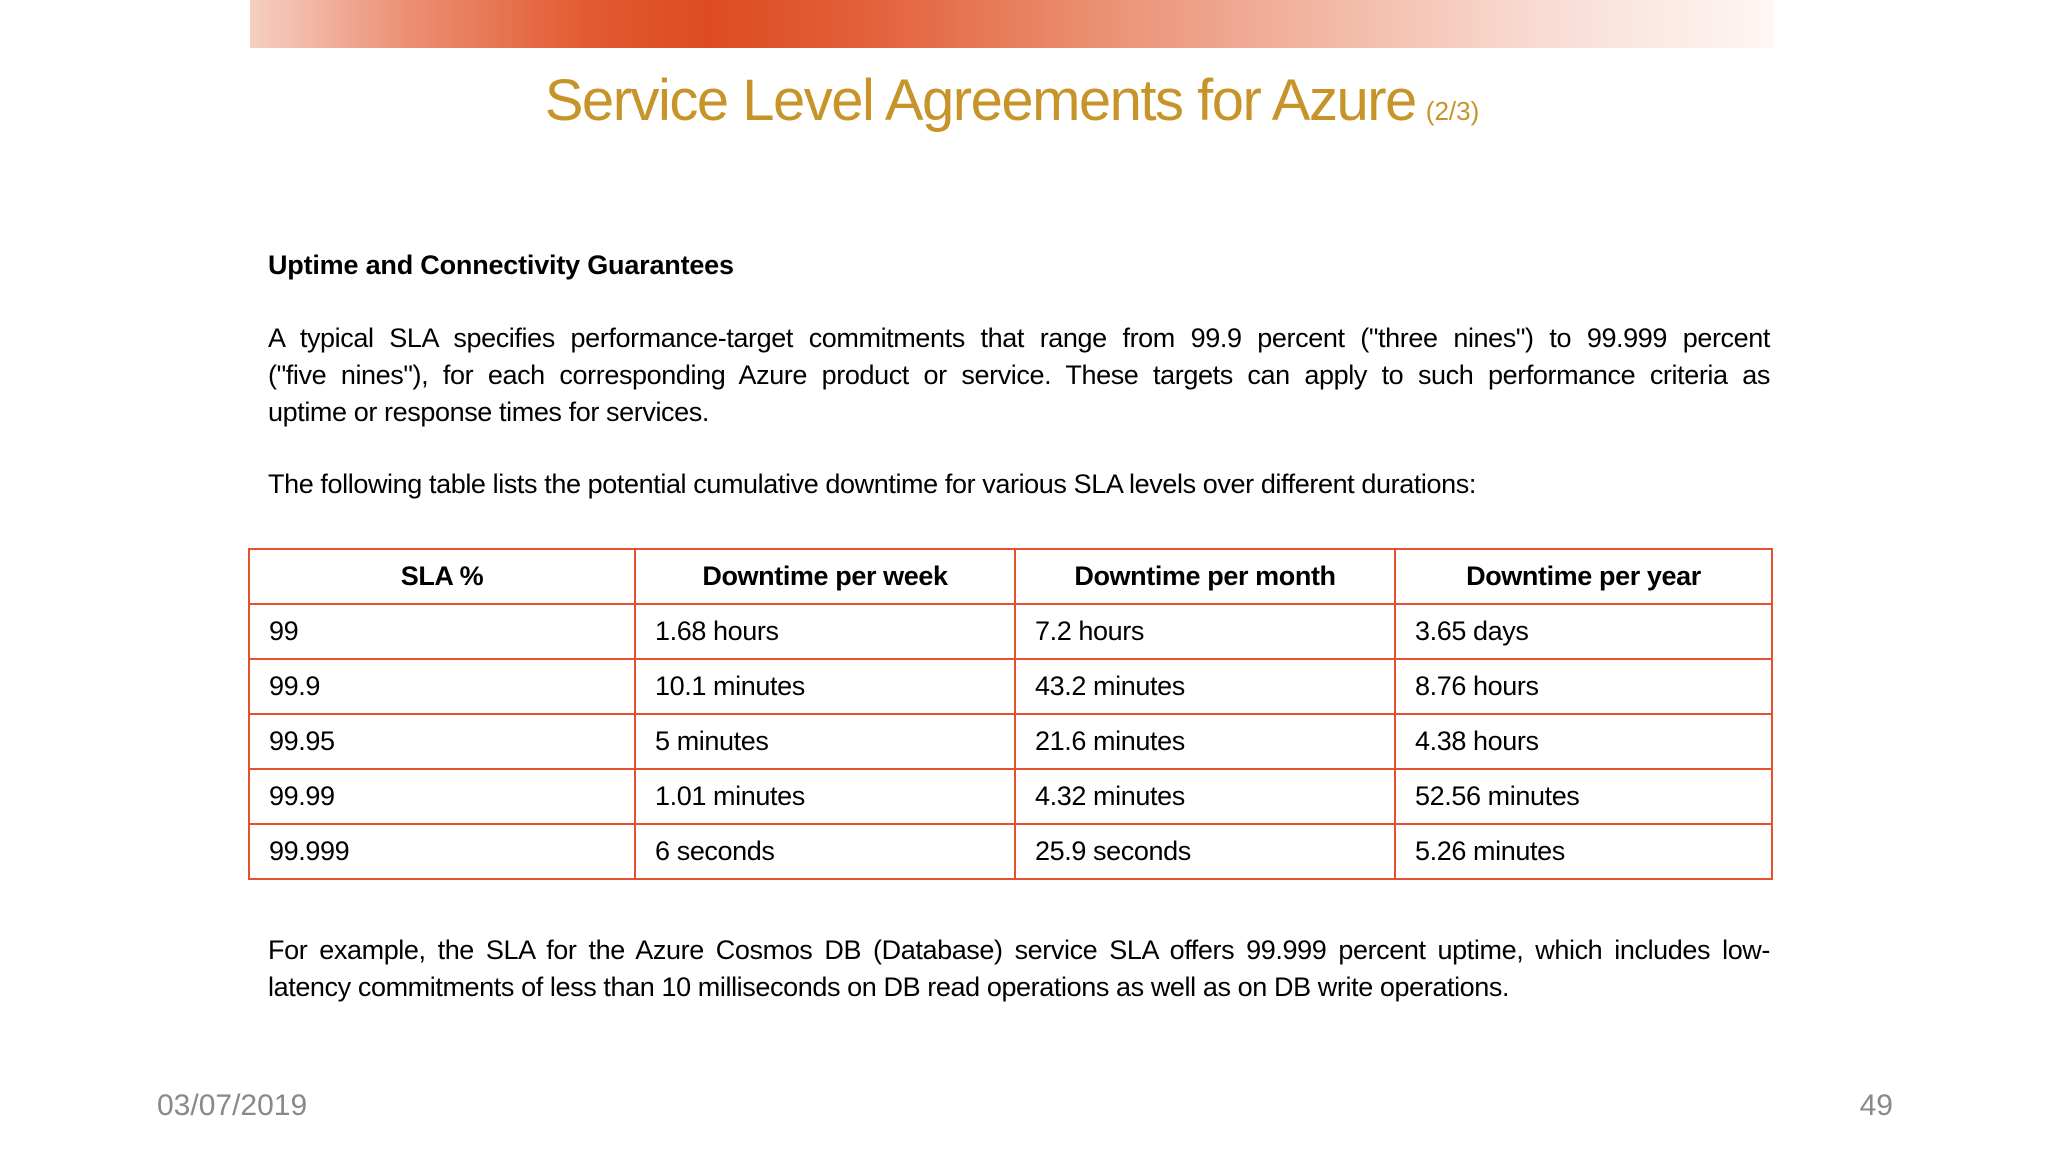 This screenshot has width=2048, height=1152. What do you see at coordinates (1452, 111) in the screenshot?
I see `slide-title-suffix: (2/3)` at bounding box center [1452, 111].